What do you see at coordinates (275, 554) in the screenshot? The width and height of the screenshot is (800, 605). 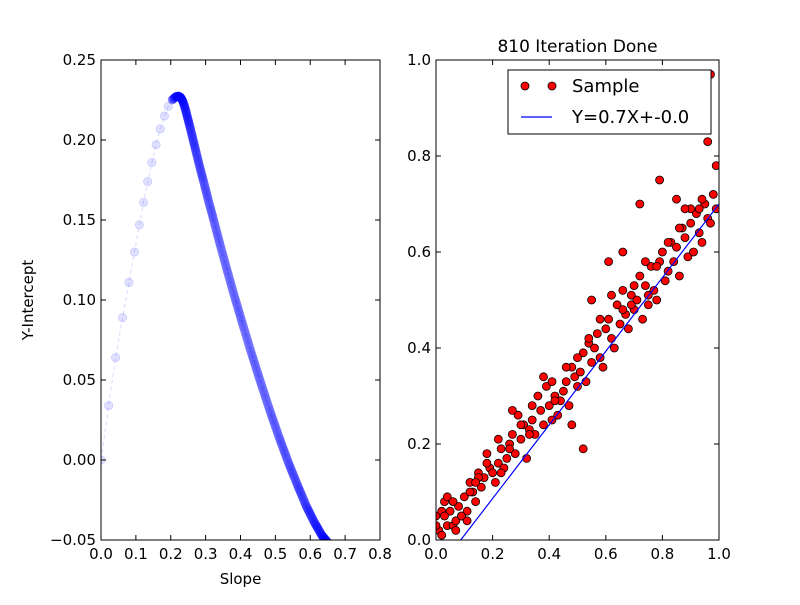 I see `left-x-tick-label: 0.5` at bounding box center [275, 554].